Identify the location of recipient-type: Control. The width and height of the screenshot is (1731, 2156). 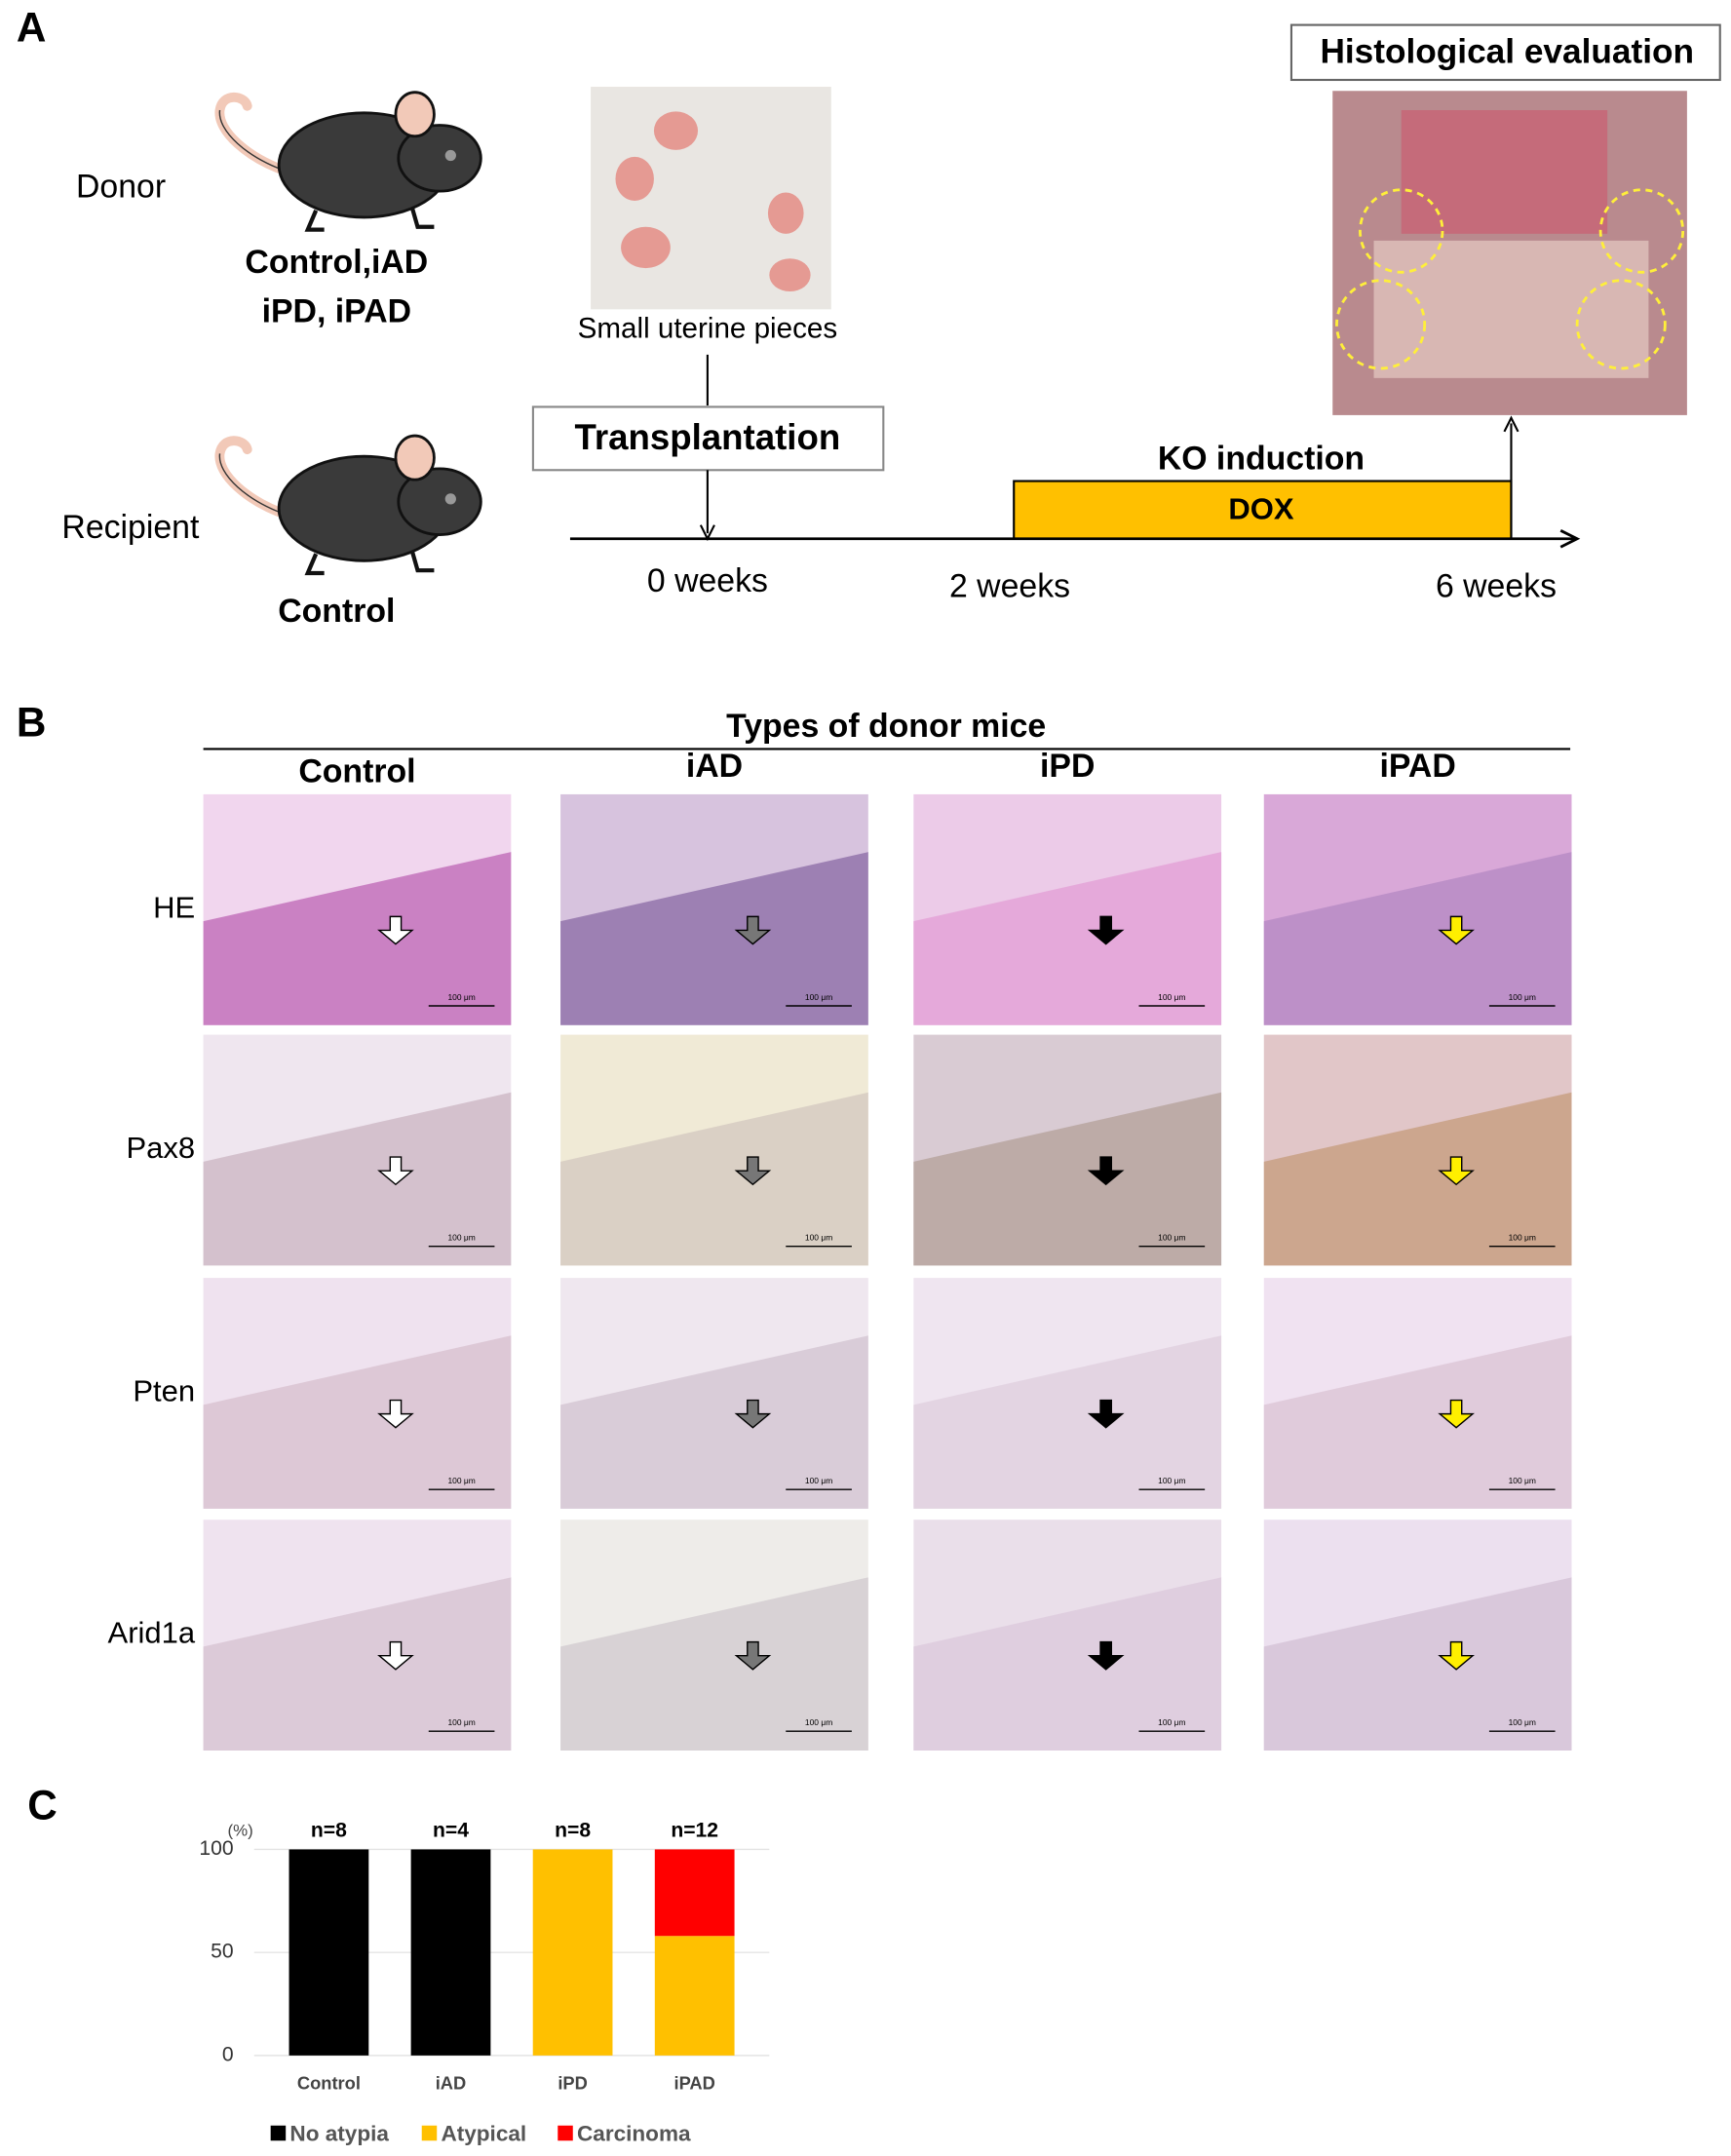
(336, 611).